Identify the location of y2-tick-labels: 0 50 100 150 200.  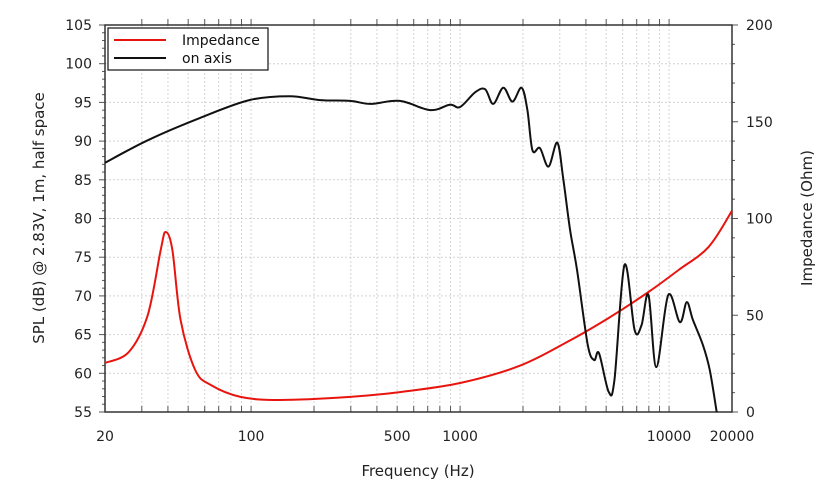
(759, 219).